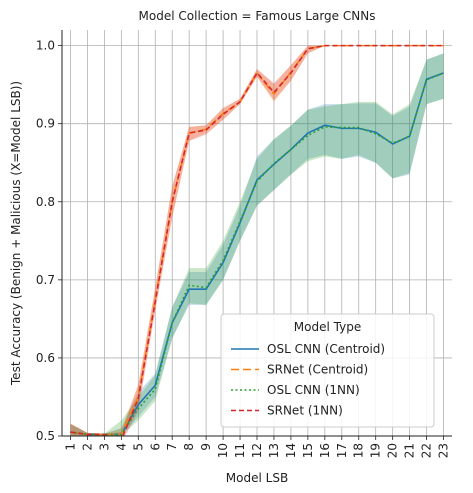  What do you see at coordinates (359, 450) in the screenshot?
I see `x-tick-label: 18` at bounding box center [359, 450].